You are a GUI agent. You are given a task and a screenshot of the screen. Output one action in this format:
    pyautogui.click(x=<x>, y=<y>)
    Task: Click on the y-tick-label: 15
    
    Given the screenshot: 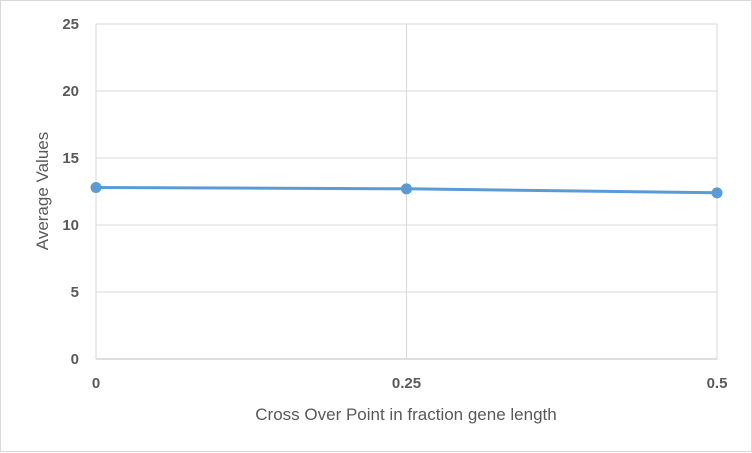 What is the action you would take?
    pyautogui.click(x=70, y=158)
    